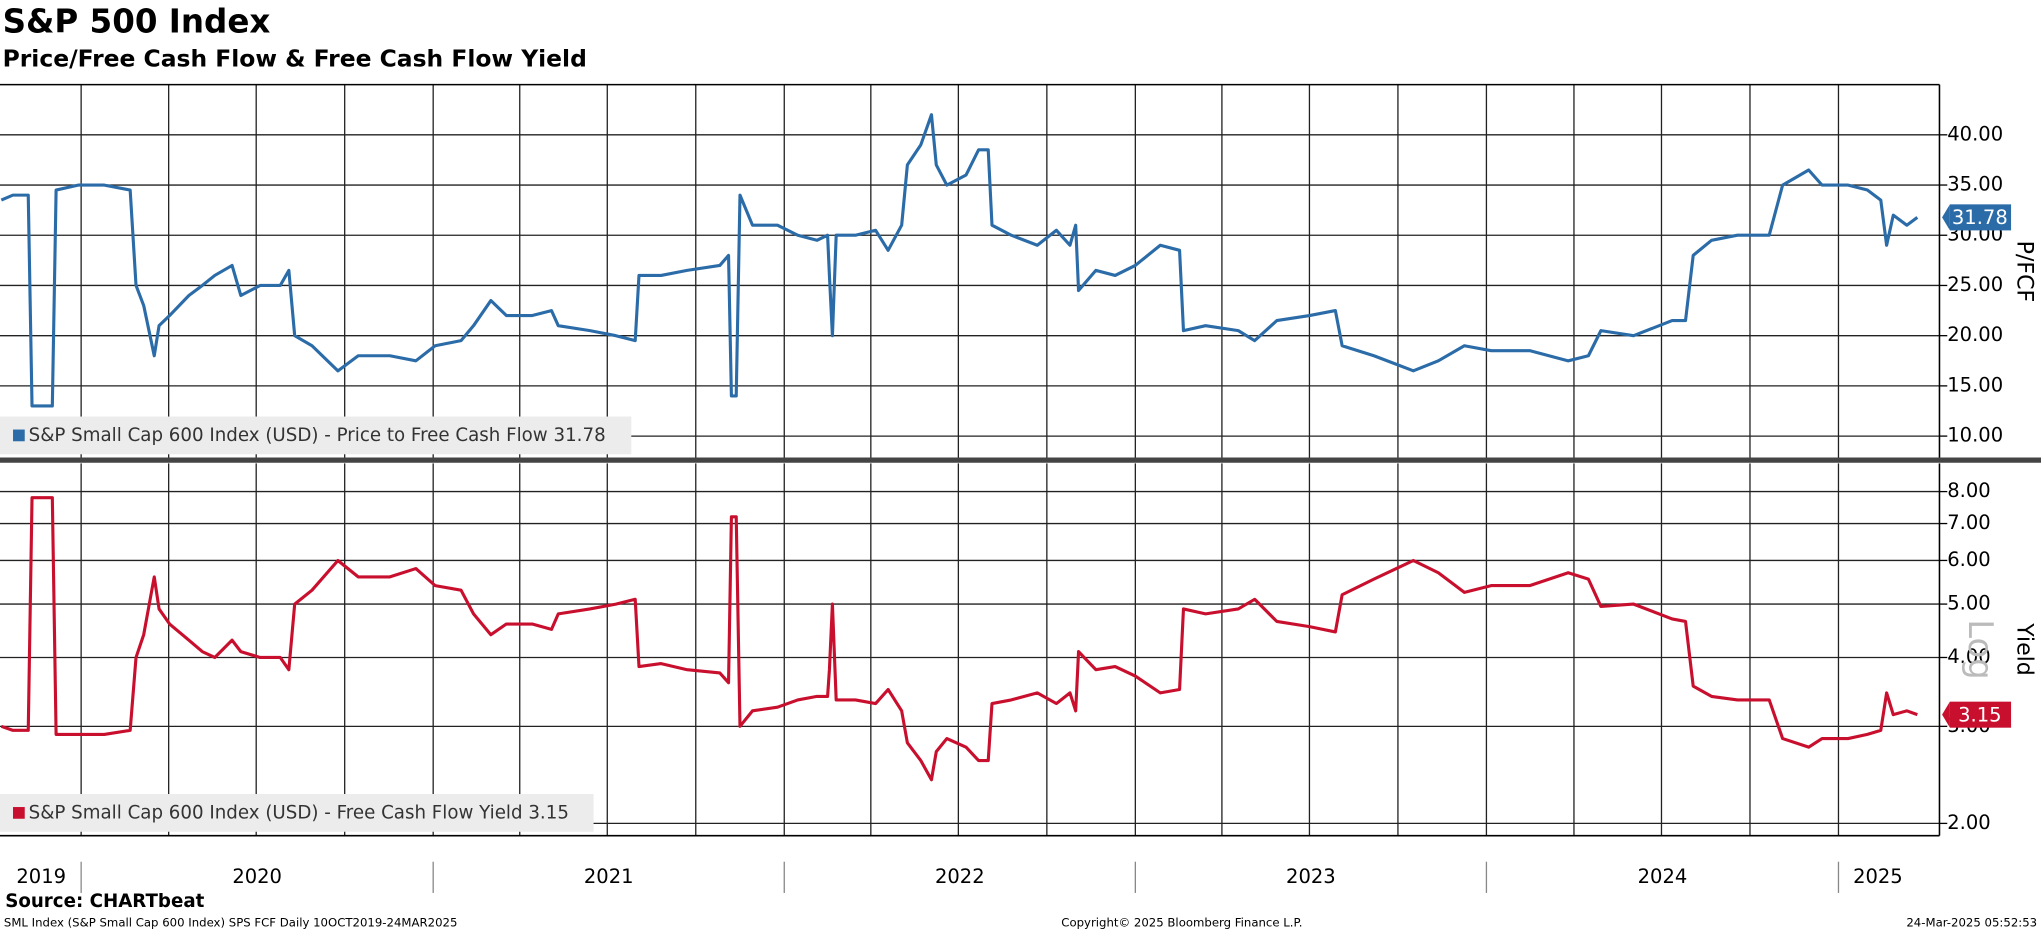 Image resolution: width=2041 pixels, height=932 pixels. Describe the element at coordinates (1968, 822) in the screenshot. I see `y-tick-label: 2.00` at that location.